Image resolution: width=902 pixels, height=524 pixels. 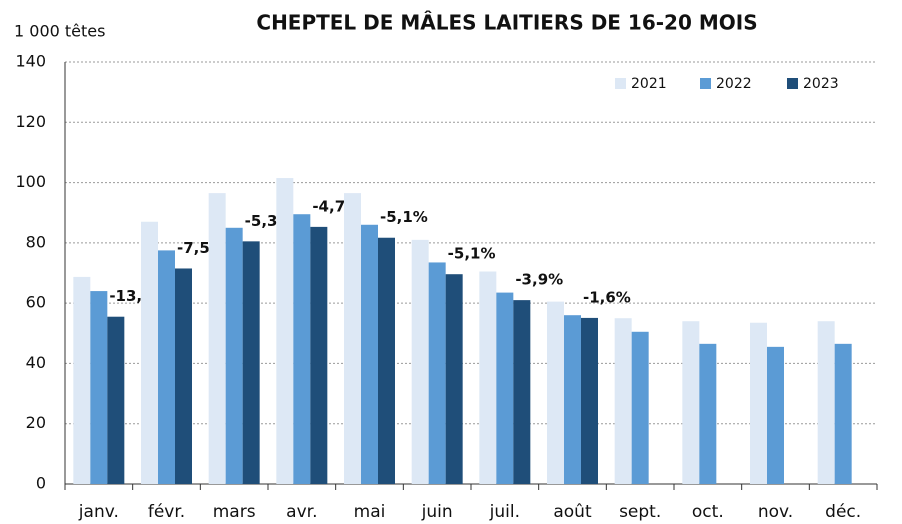 What do you see at coordinates (30, 121) in the screenshot?
I see `y-tick-label: 120` at bounding box center [30, 121].